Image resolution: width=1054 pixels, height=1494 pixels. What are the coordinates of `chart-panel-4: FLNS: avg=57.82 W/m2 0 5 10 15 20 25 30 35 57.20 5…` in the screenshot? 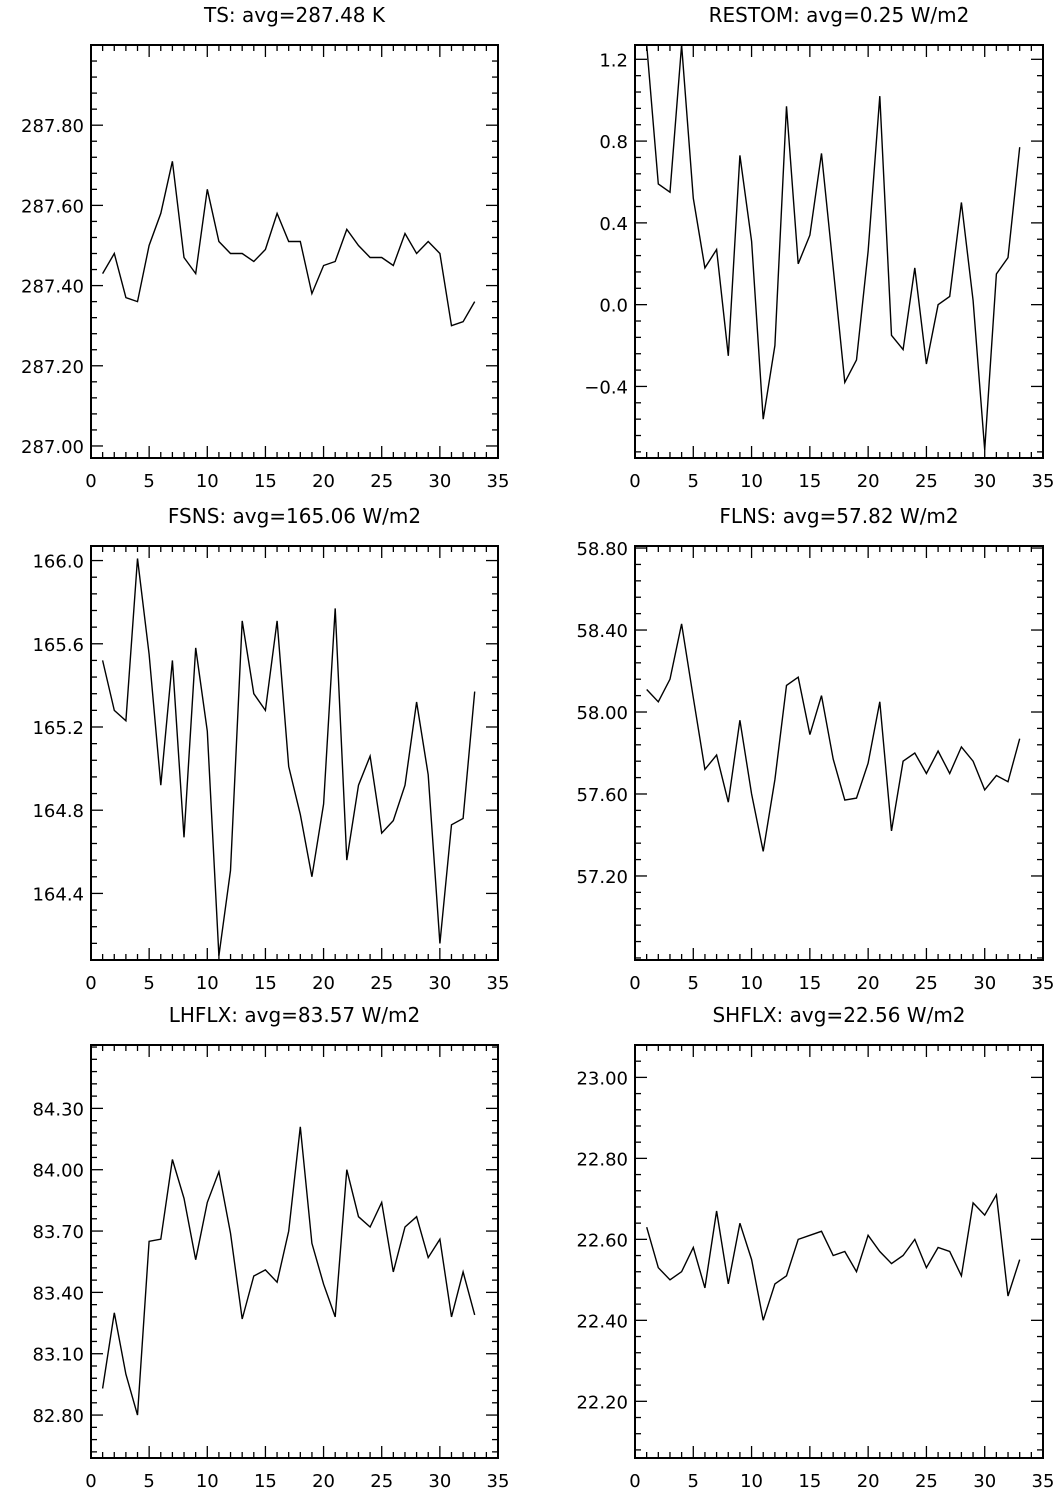 It's located at (815, 749).